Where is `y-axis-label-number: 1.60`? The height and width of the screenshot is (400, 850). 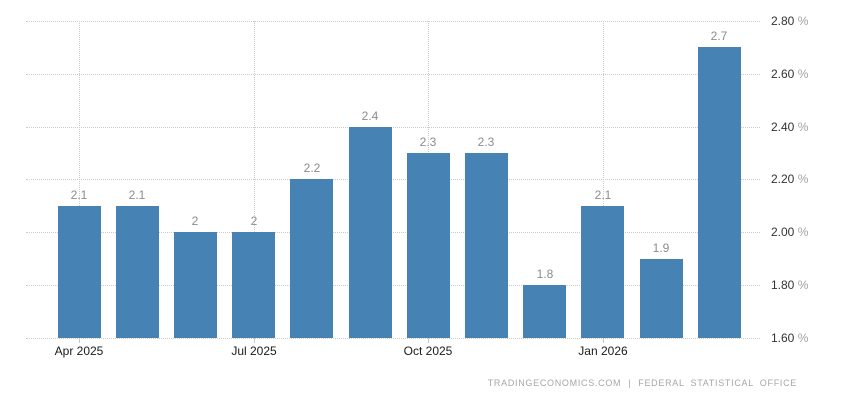 y-axis-label-number: 1.60 is located at coordinates (783, 338).